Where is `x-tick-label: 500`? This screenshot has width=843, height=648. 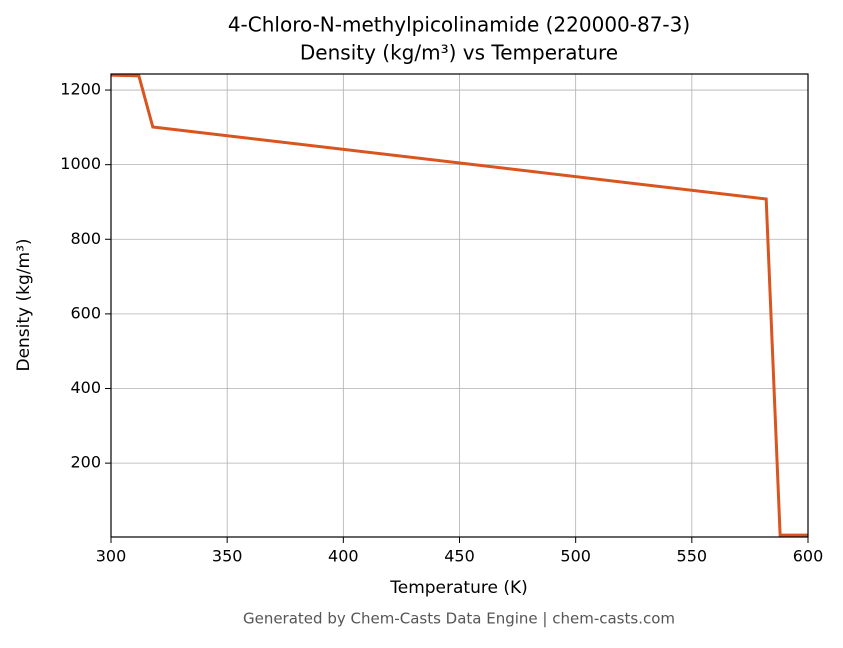
x-tick-label: 500 is located at coordinates (575, 556).